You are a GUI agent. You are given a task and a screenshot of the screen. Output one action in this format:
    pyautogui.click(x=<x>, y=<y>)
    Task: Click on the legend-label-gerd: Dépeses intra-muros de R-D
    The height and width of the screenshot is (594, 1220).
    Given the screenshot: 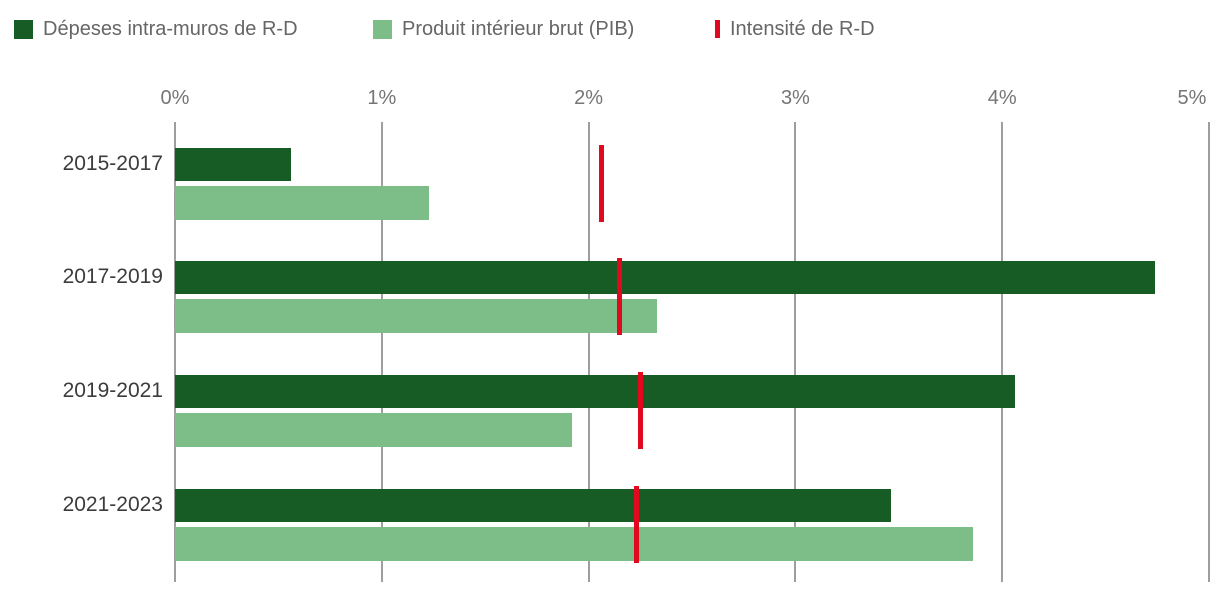 What is the action you would take?
    pyautogui.click(x=170, y=29)
    